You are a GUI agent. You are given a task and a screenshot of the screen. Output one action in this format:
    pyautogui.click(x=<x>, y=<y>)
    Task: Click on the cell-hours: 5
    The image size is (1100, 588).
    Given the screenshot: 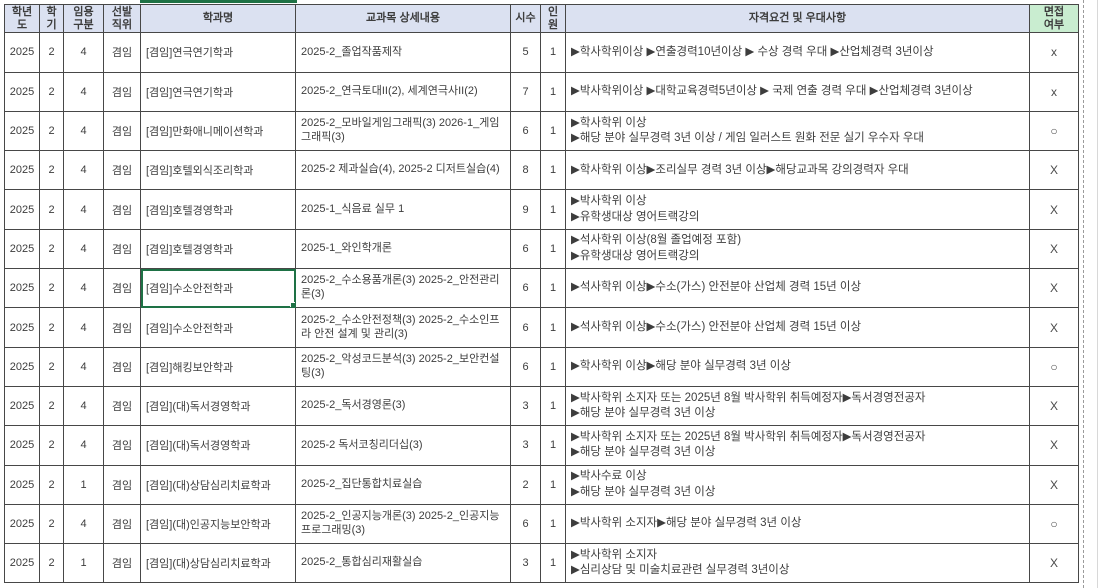 What is the action you would take?
    pyautogui.click(x=525, y=52)
    